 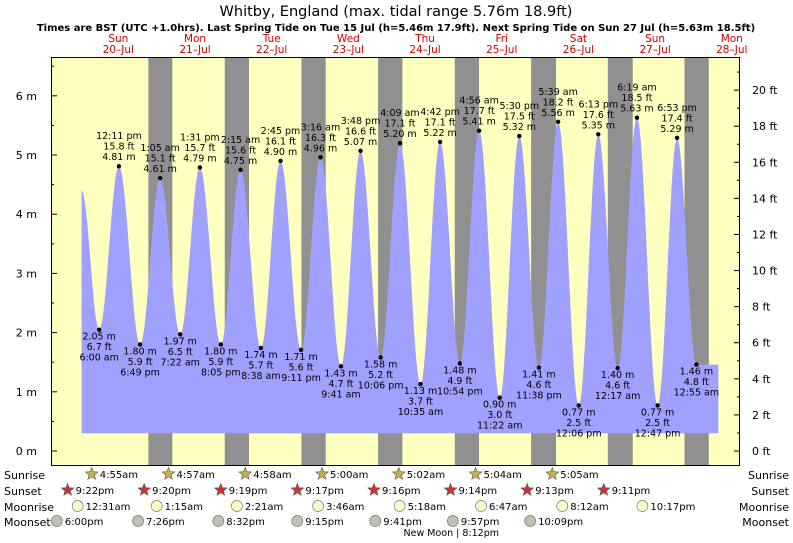 I want to click on tide-label: 6:13 pm, so click(x=598, y=104).